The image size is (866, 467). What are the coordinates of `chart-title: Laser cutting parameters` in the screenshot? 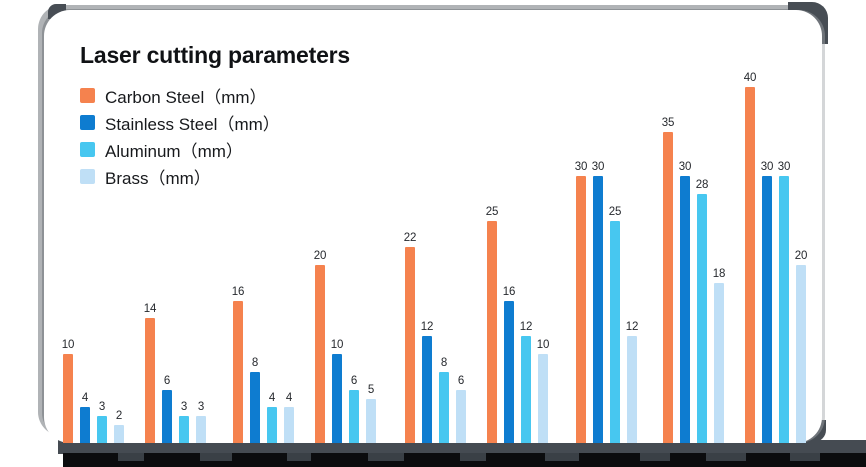 It's located at (215, 55).